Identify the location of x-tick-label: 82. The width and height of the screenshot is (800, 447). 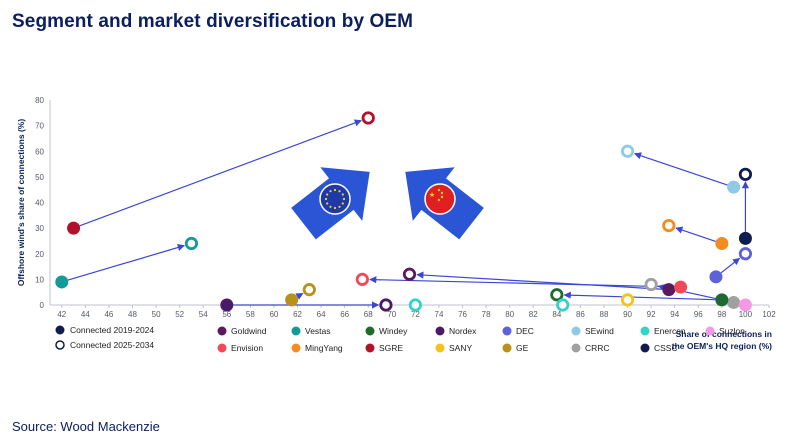
(533, 314).